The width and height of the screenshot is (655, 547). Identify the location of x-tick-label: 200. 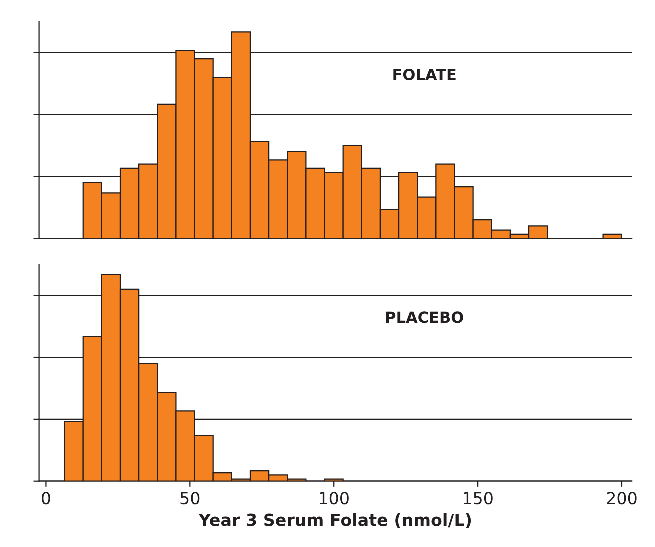
(622, 498).